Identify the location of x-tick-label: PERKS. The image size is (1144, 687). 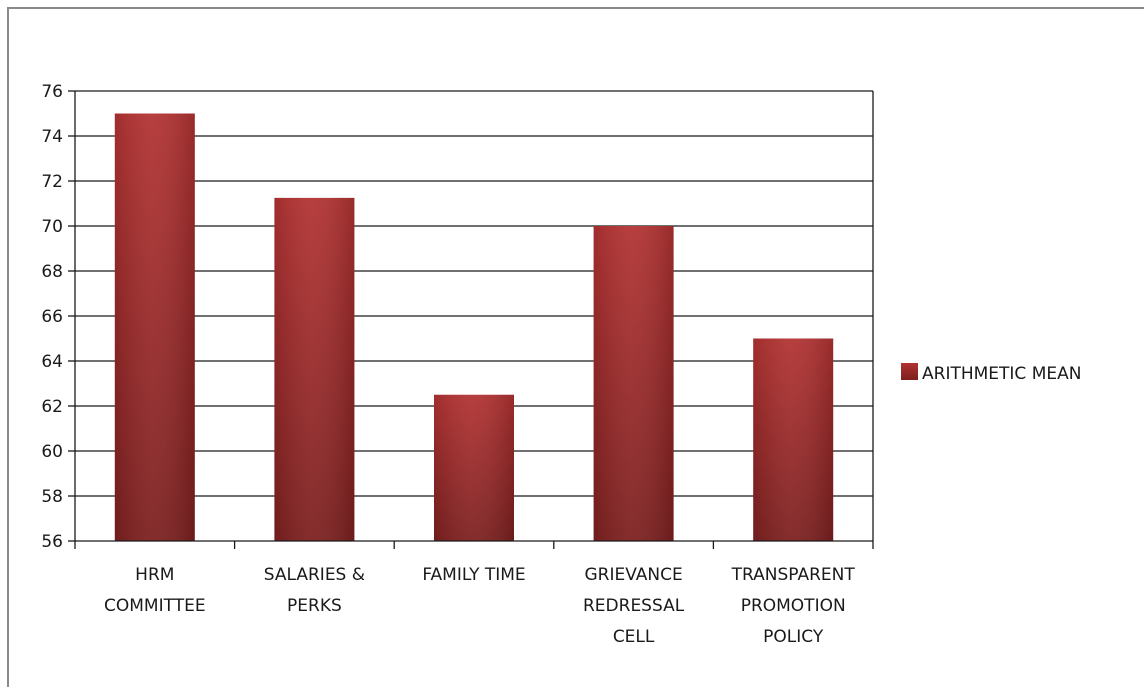
(314, 606).